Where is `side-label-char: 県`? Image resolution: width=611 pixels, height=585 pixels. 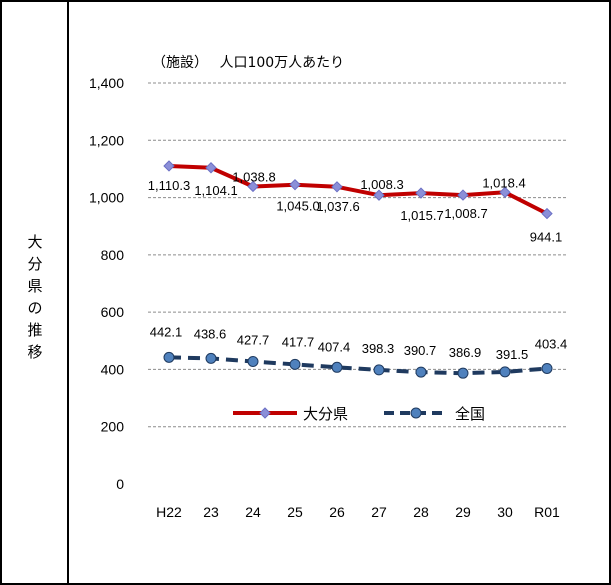 side-label-char: 県 is located at coordinates (34, 286).